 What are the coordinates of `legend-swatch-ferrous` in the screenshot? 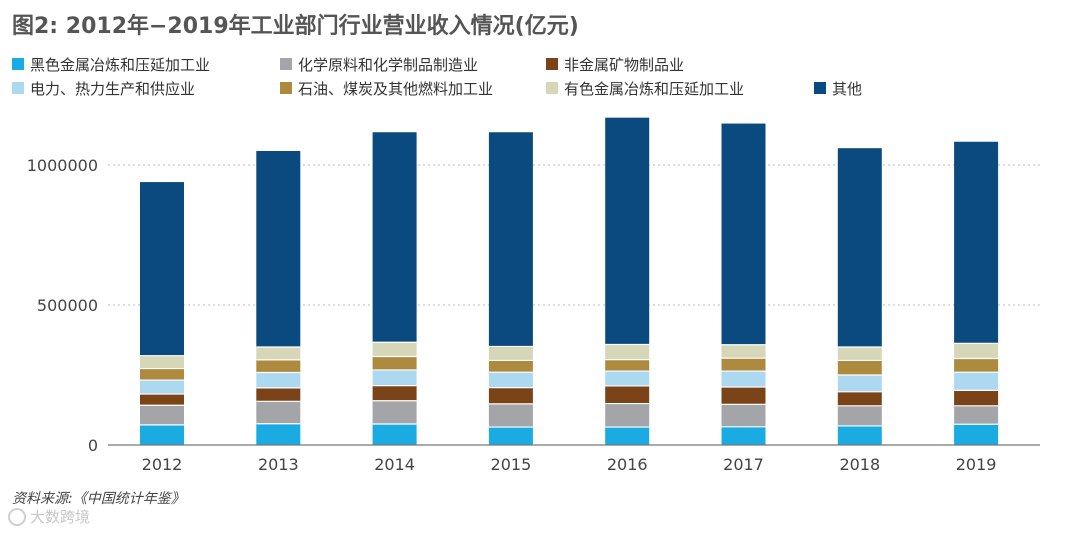 It's located at (18, 64).